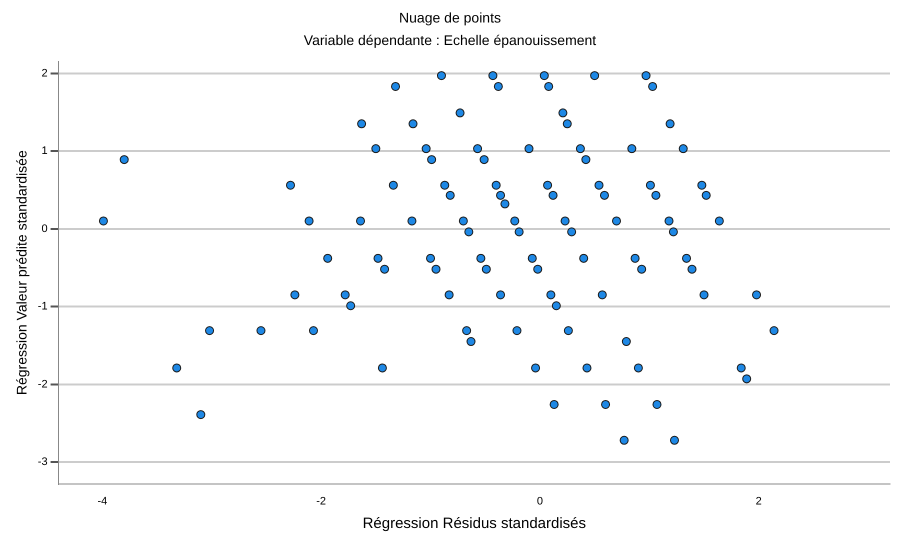 The height and width of the screenshot is (545, 912). What do you see at coordinates (102, 501) in the screenshot?
I see `x-tick-label: -4` at bounding box center [102, 501].